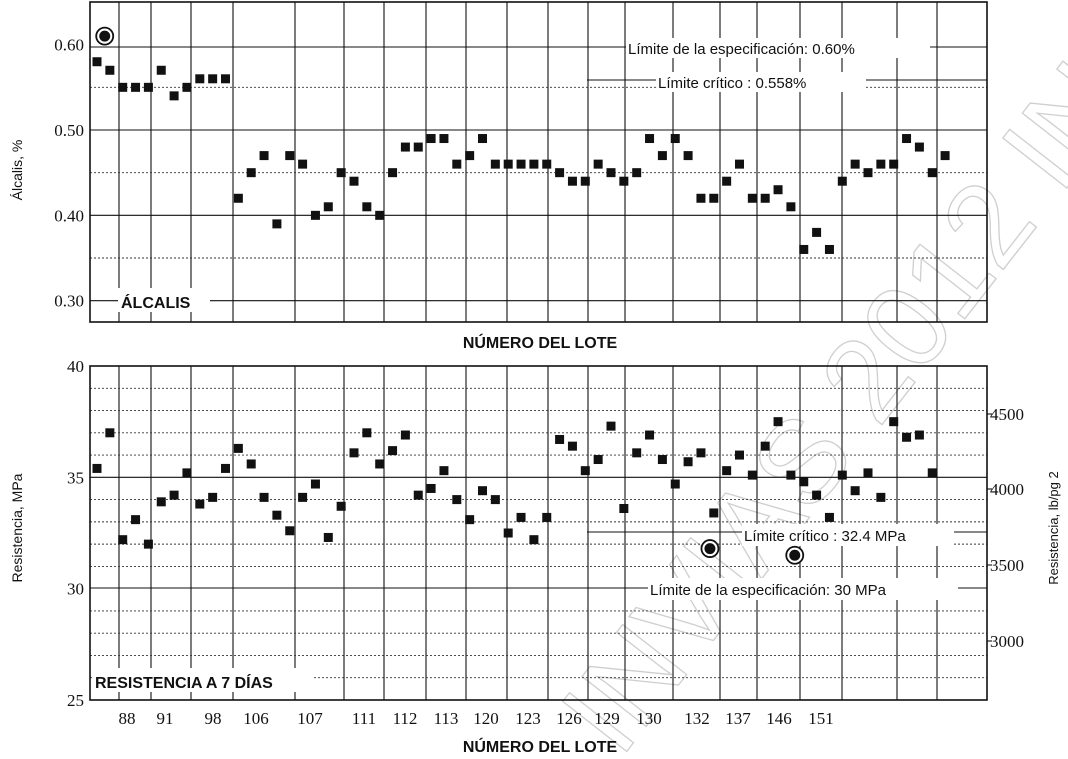 This screenshot has width=1068, height=759. I want to click on strength-panel-label: RESISTENCIA A 7 DÍAS, so click(184, 682).